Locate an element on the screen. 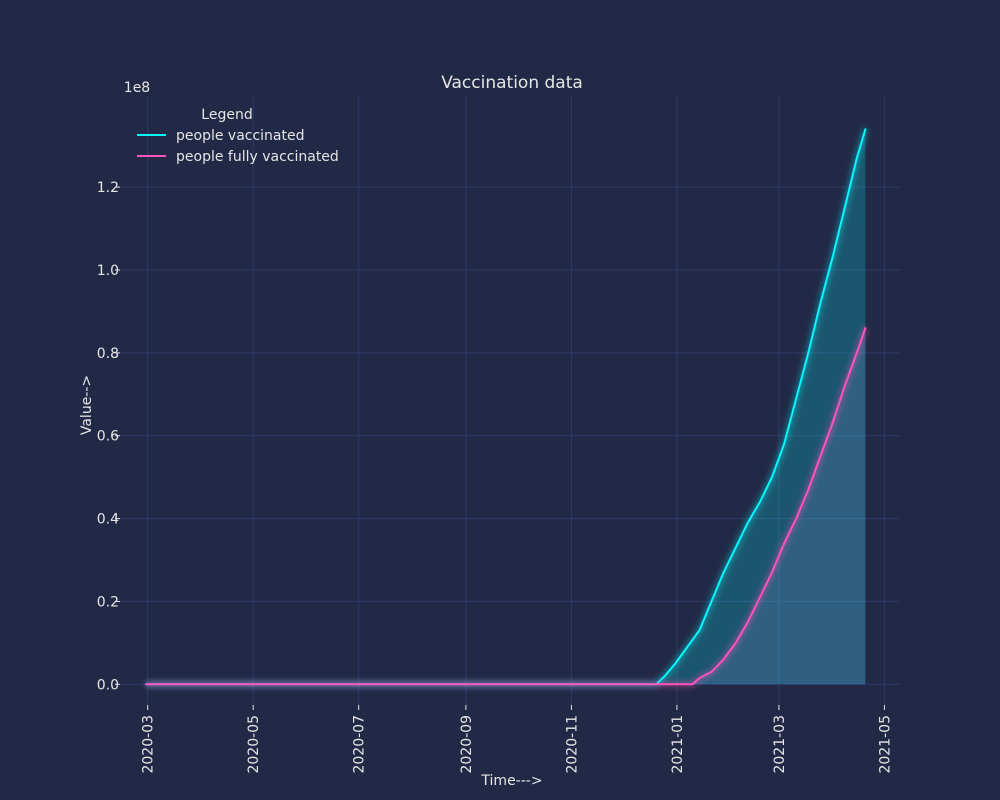 This screenshot has height=800, width=1000. y-tick-label: 0.6 is located at coordinates (108, 437).